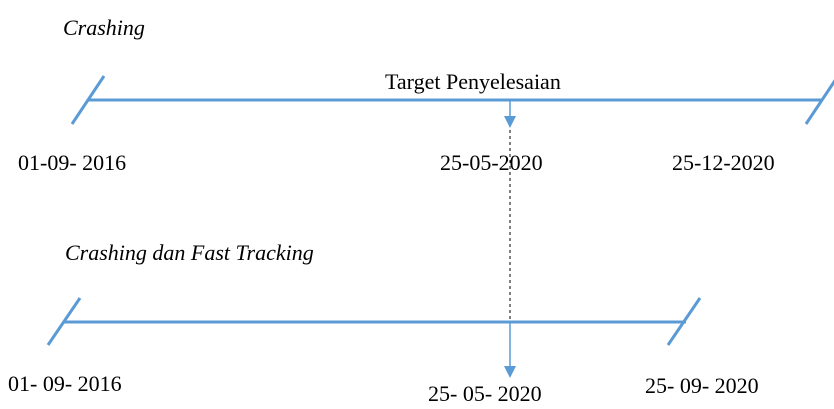  Describe the element at coordinates (104, 27) in the screenshot. I see `section-title: Crashing` at that location.